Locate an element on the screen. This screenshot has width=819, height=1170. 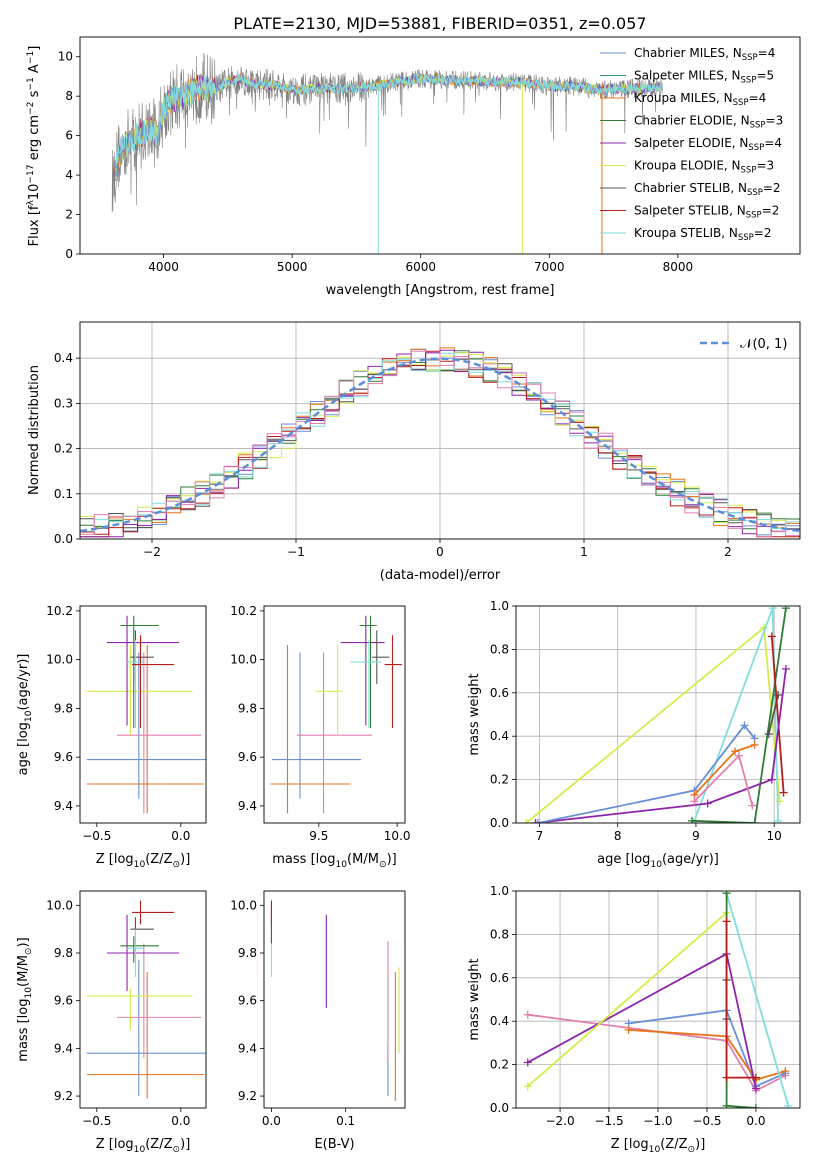
legend-entry: Chabrier STELIB, NSSP=2 is located at coordinates (707, 189).